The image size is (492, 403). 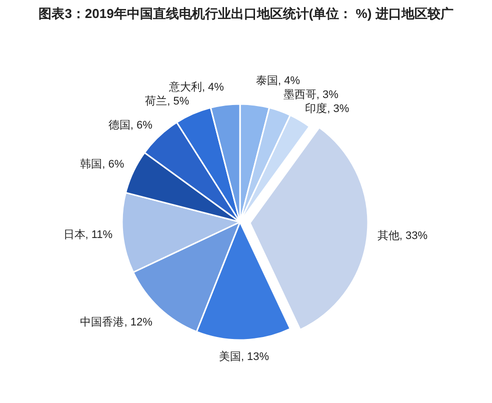 I want to click on slice-label: 墨西哥, 3%, so click(x=311, y=94).